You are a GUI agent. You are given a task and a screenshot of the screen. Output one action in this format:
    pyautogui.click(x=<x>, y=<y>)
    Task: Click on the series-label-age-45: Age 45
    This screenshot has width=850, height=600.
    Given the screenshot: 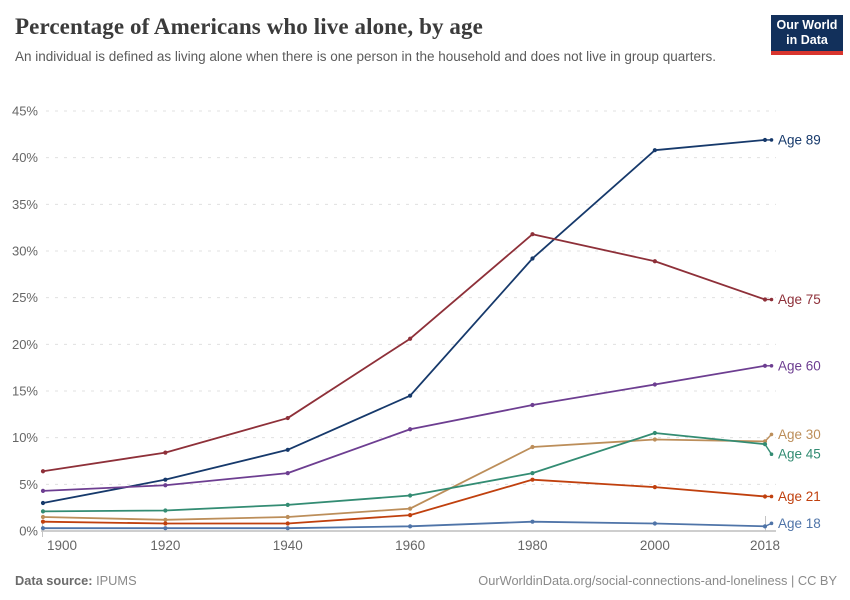 What is the action you would take?
    pyautogui.click(x=799, y=454)
    